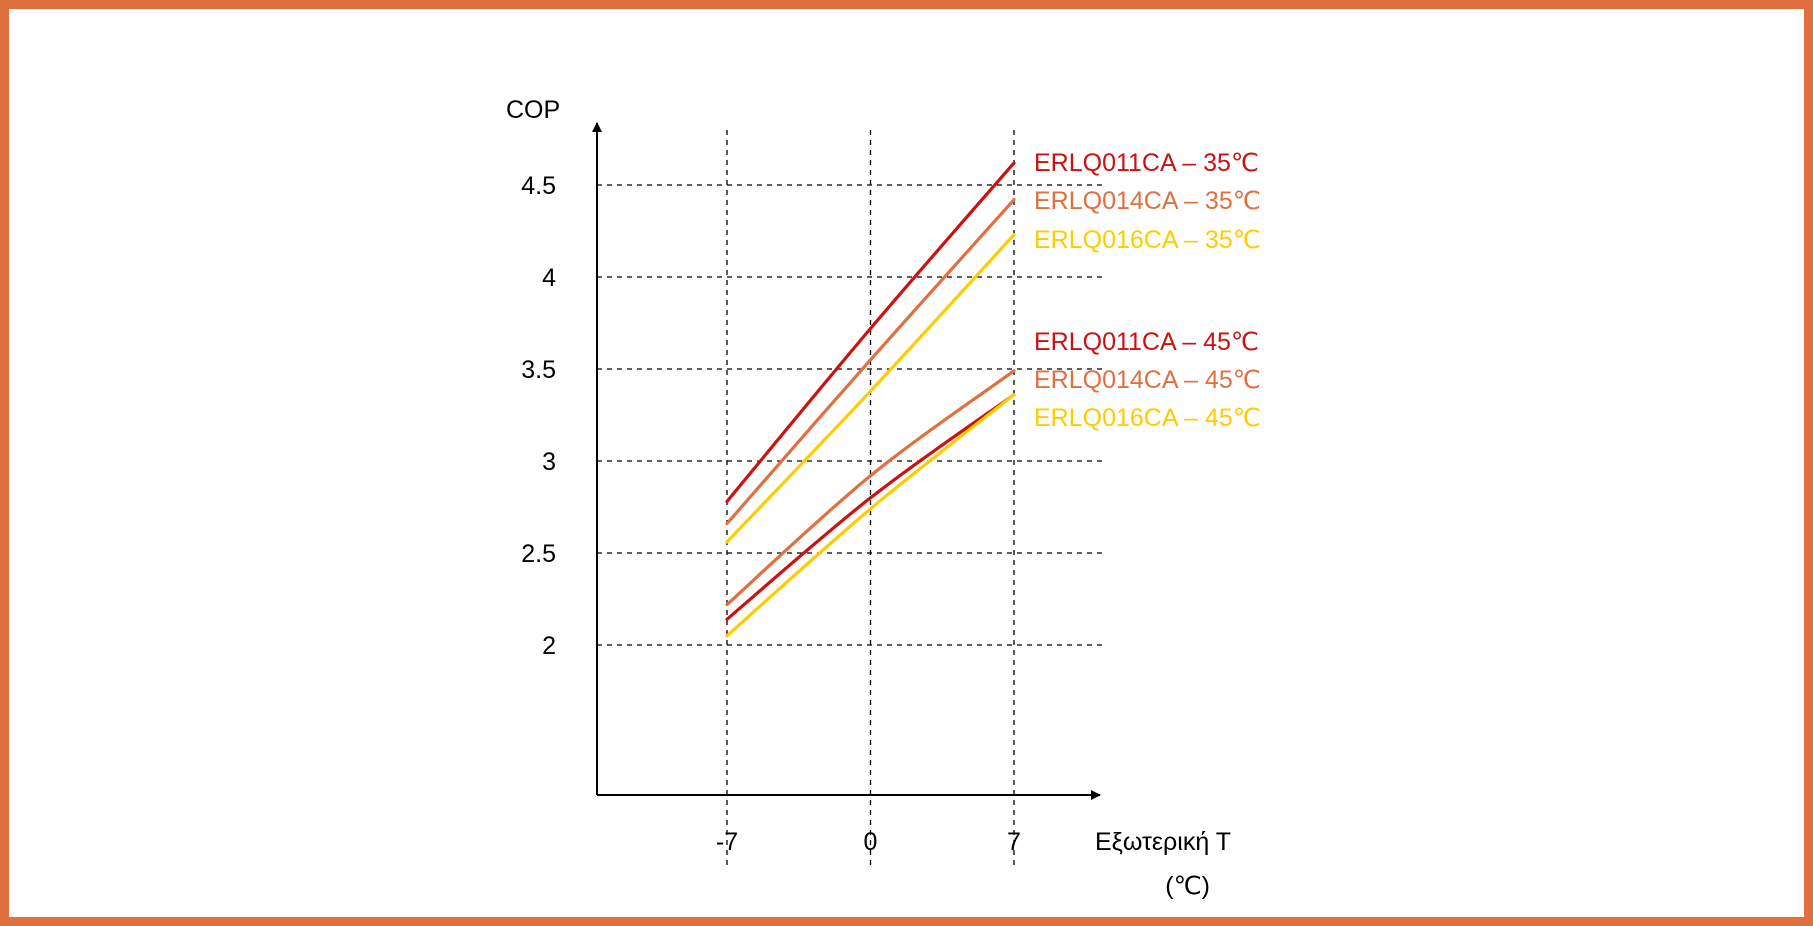  I want to click on x-axis-unit: (℃), so click(1187, 886).